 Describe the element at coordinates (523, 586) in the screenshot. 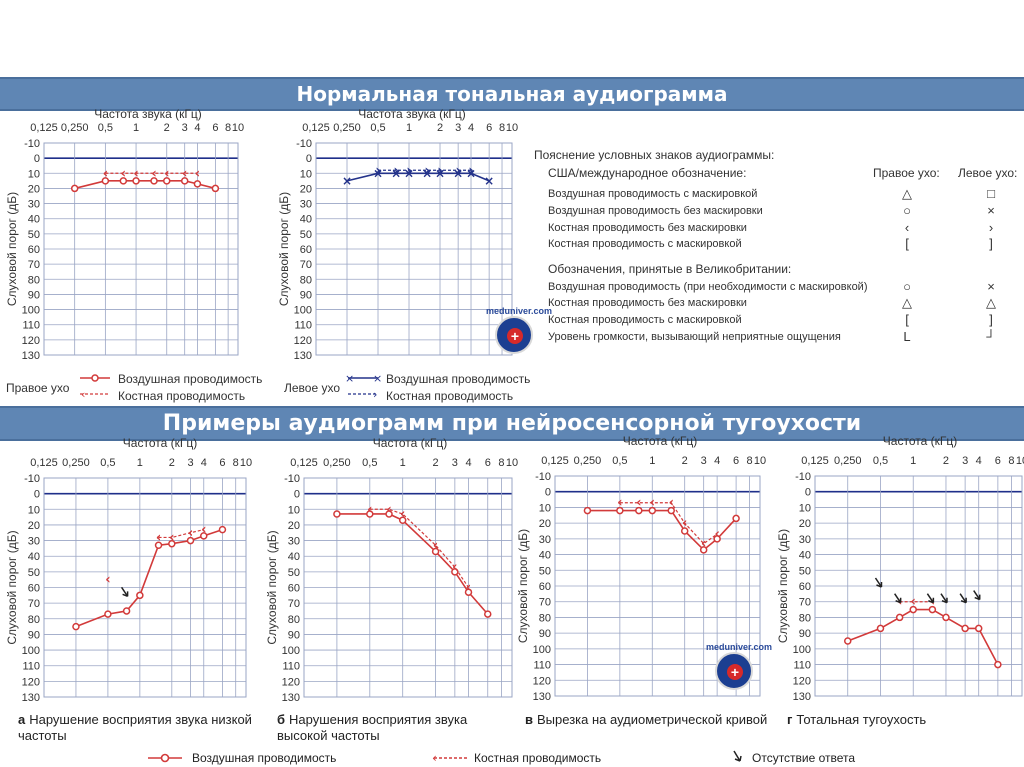

I see `y-axis-title: Слуховой порог (дБ)` at that location.